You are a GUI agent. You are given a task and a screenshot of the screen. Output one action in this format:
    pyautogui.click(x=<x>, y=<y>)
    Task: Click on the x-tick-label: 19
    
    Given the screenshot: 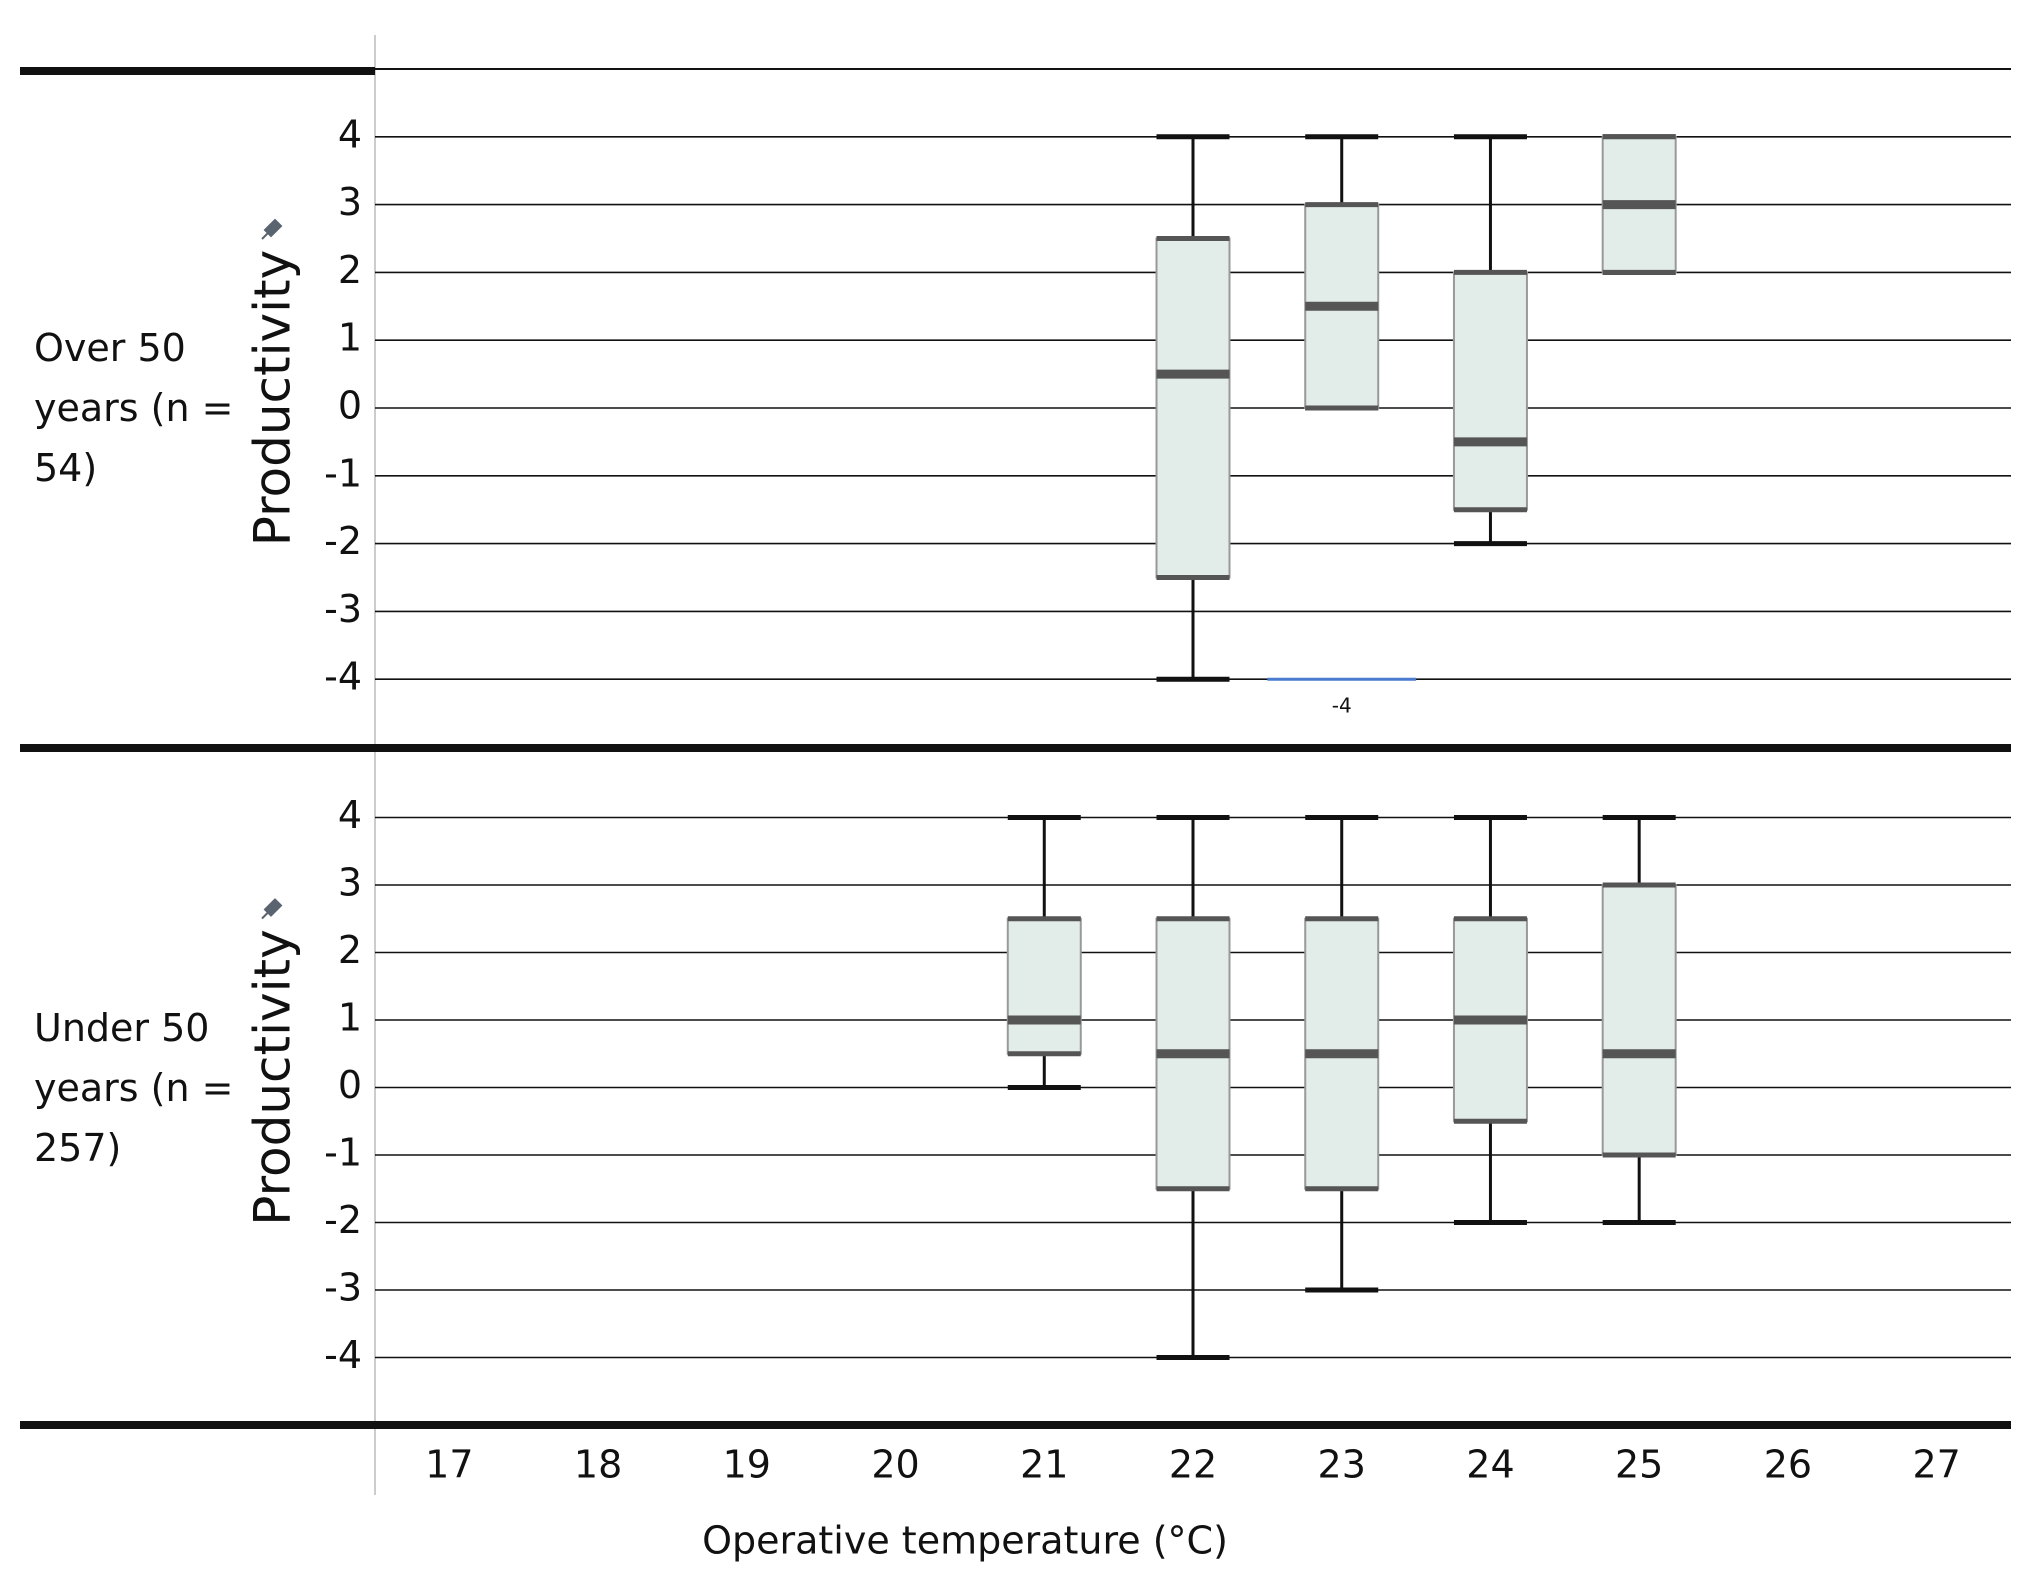 What is the action you would take?
    pyautogui.click(x=747, y=1465)
    